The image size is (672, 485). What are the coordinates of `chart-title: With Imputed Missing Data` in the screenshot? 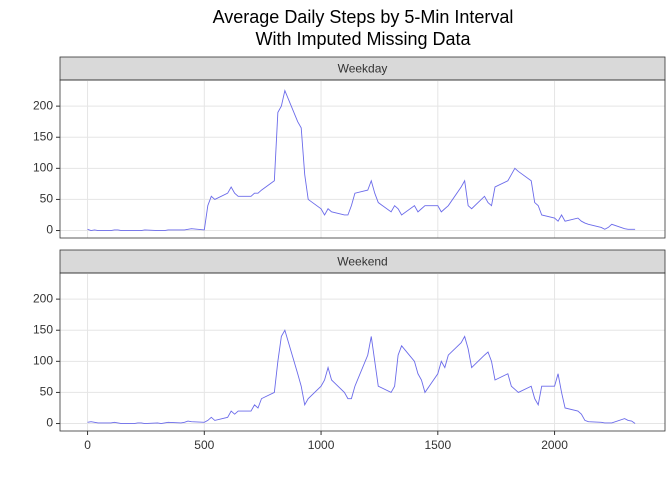 It's located at (363, 39).